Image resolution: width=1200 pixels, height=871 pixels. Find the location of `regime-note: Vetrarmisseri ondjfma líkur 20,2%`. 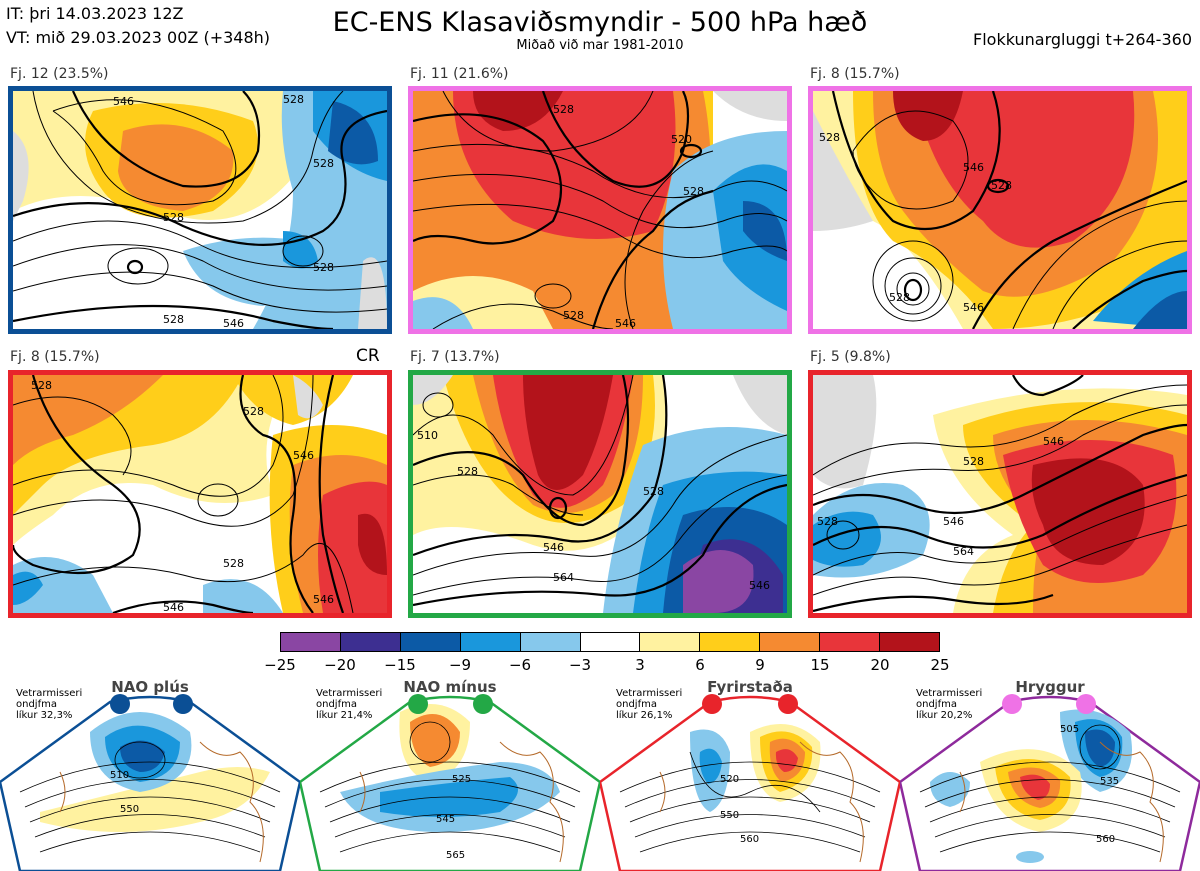

regime-note: Vetrarmisseri ondjfma líkur 20,2% is located at coordinates (949, 704).